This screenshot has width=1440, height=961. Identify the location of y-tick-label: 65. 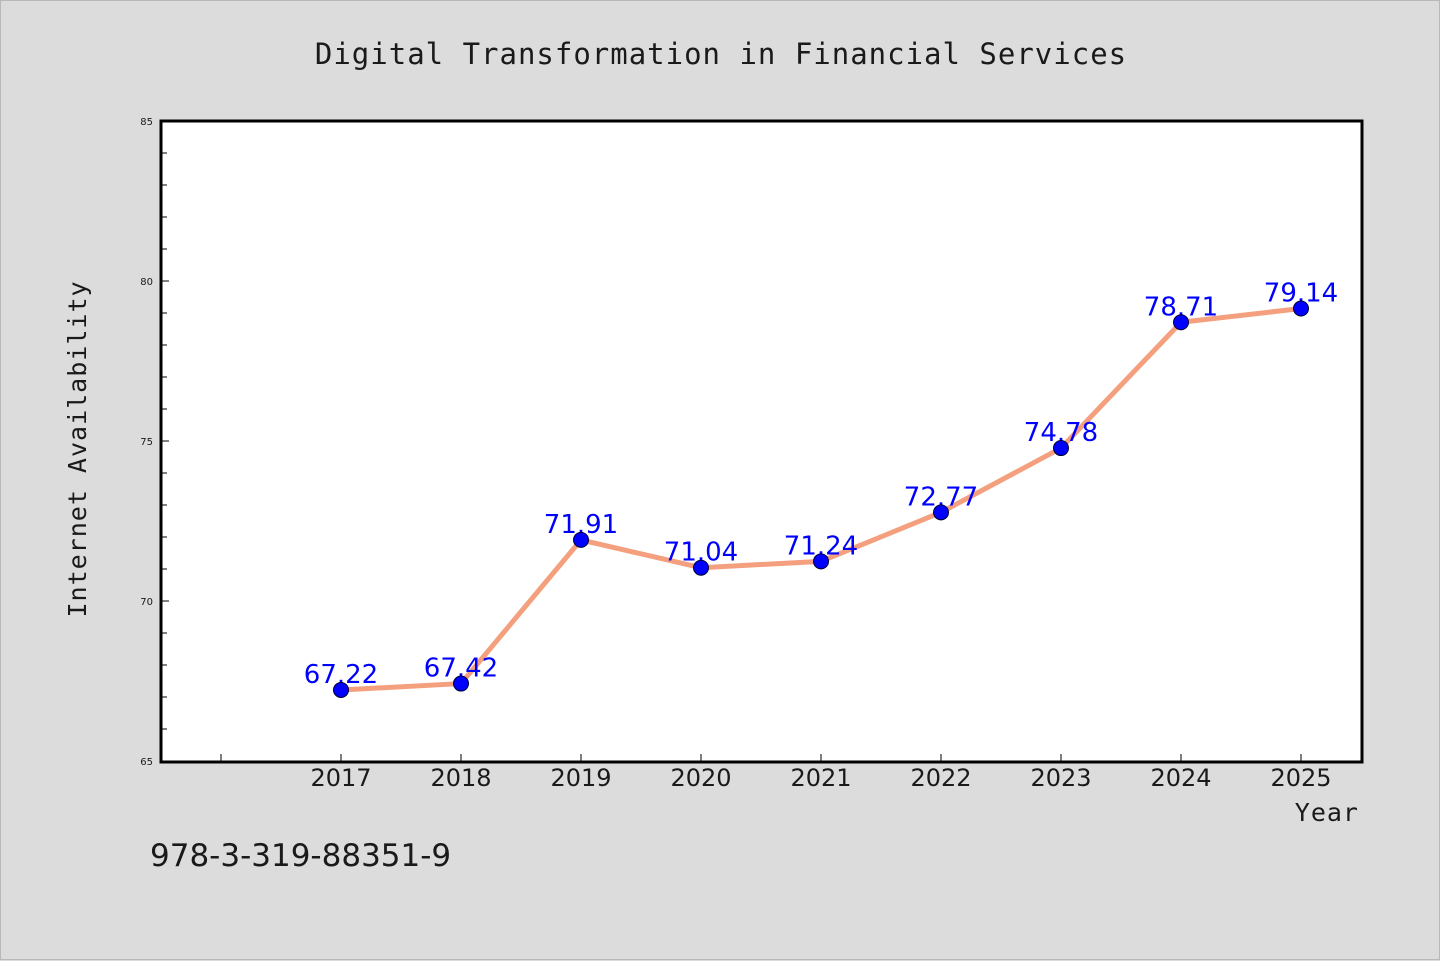
(146, 762).